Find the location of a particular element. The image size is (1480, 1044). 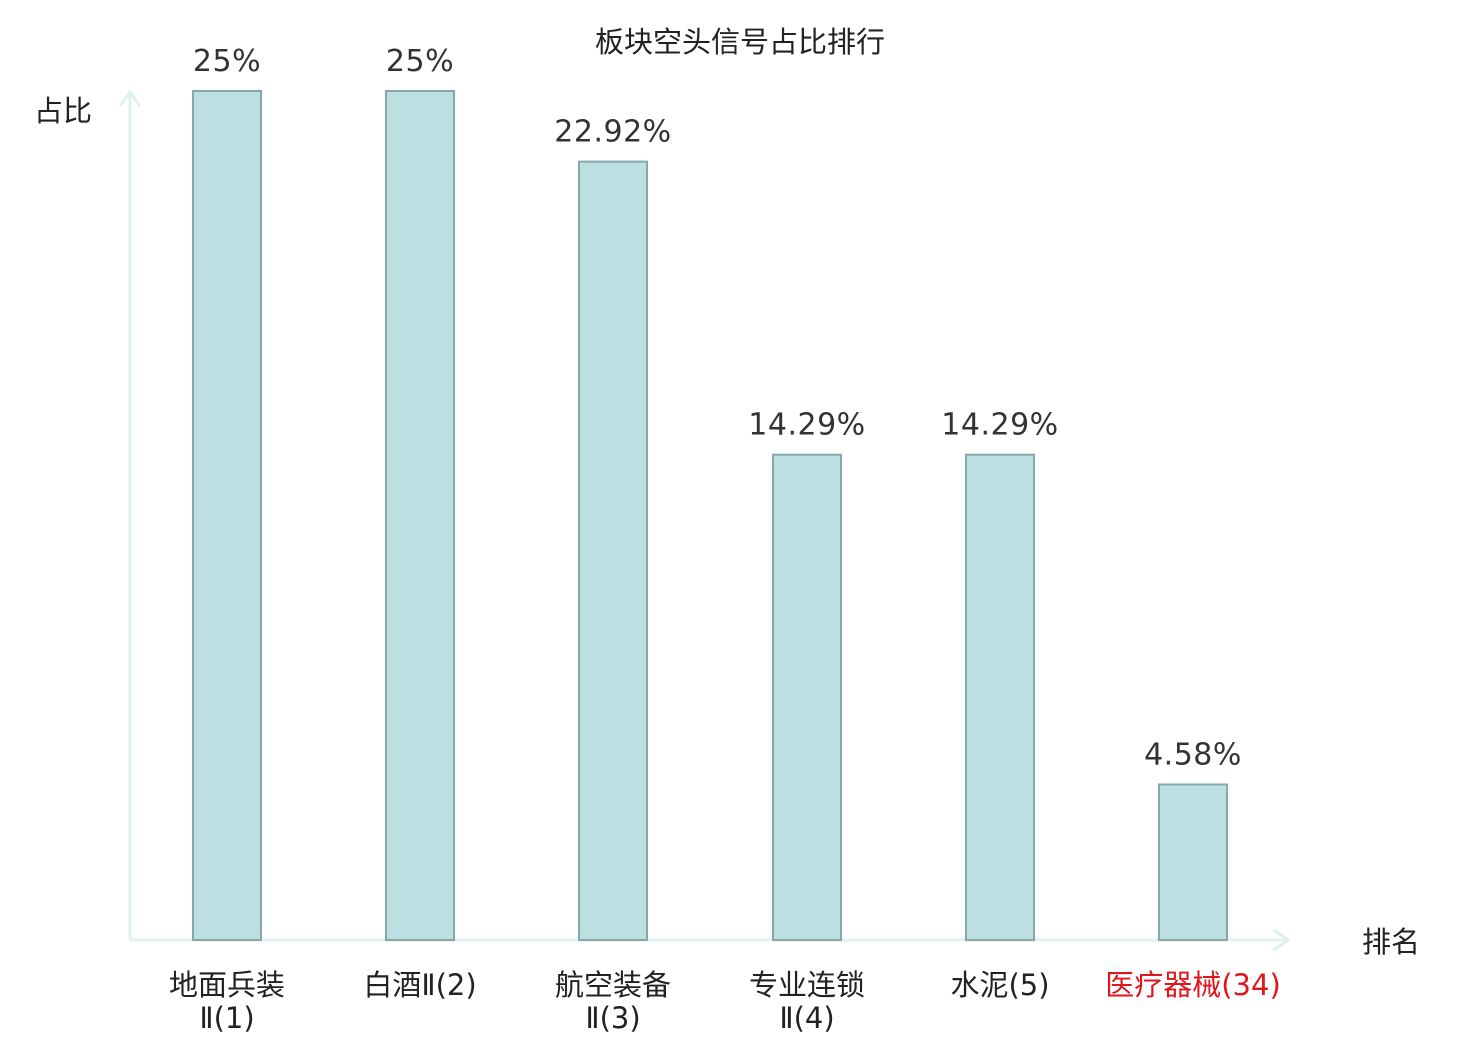

x-tick-label: 专业连锁 is located at coordinates (807, 985).